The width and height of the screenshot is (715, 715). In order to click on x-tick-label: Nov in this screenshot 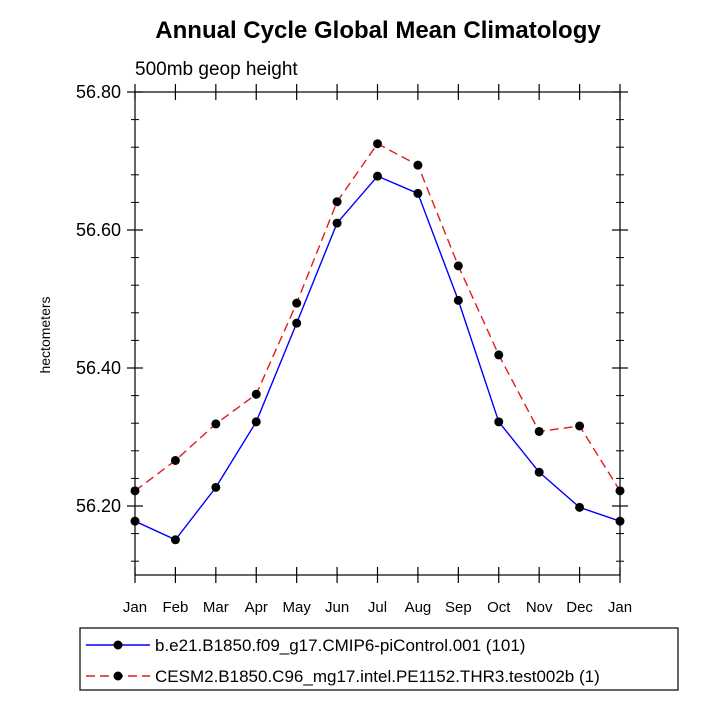, I will do `click(539, 607)`.